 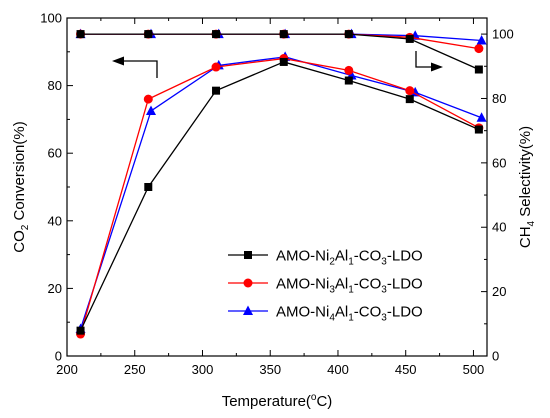 I want to click on right-axis-arrow, so click(x=429, y=61).